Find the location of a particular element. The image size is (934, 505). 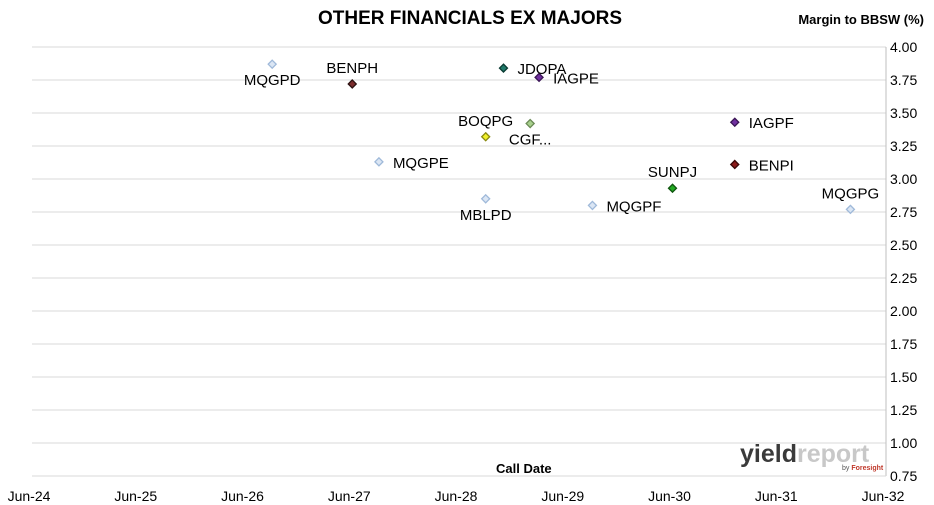

y-tick-label: 3.75 is located at coordinates (903, 80).